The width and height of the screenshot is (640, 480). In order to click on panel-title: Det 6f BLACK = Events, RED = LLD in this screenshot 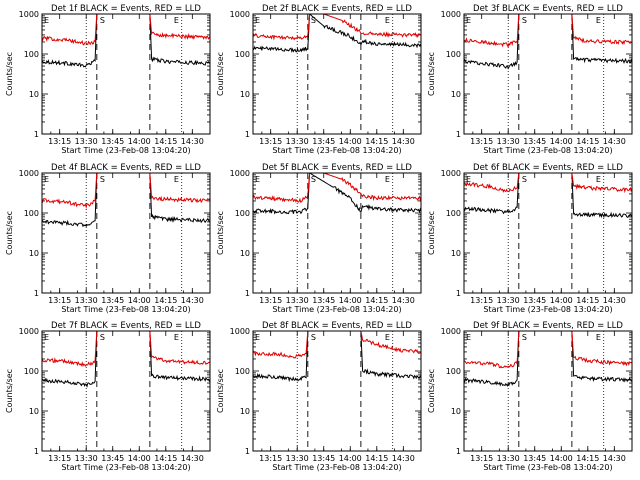, I will do `click(548, 168)`.